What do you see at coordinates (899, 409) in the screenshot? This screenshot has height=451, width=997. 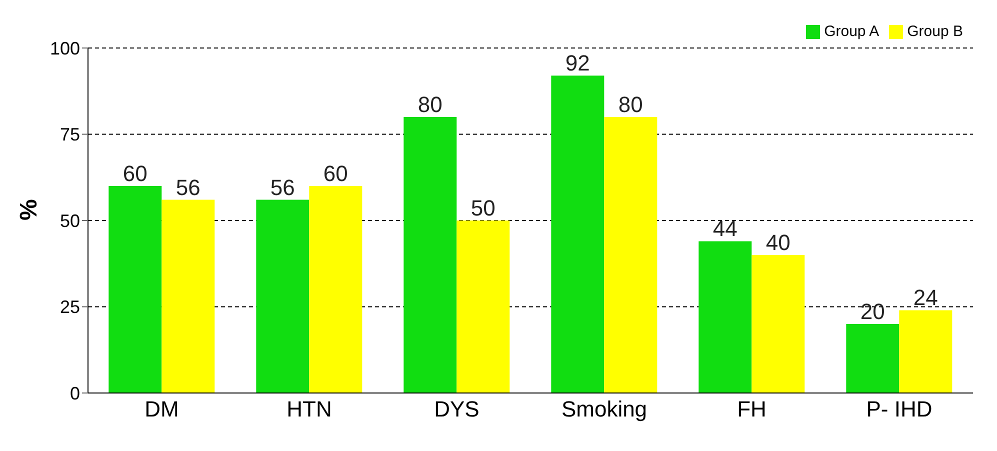 I see `x-tick-label: P- IHD` at bounding box center [899, 409].